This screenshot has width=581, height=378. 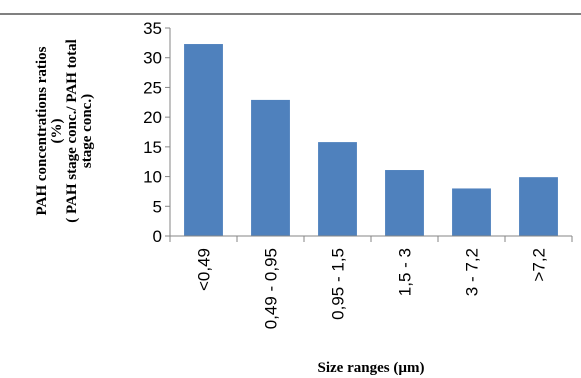 I want to click on y-tick-label: 25, so click(x=152, y=87).